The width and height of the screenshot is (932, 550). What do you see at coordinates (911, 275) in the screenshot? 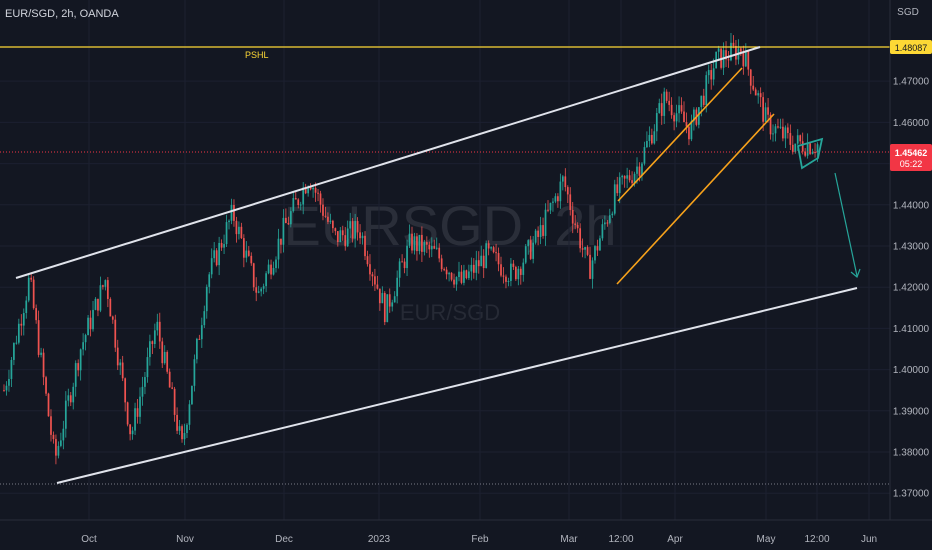
I see `price-axis` at bounding box center [911, 275].